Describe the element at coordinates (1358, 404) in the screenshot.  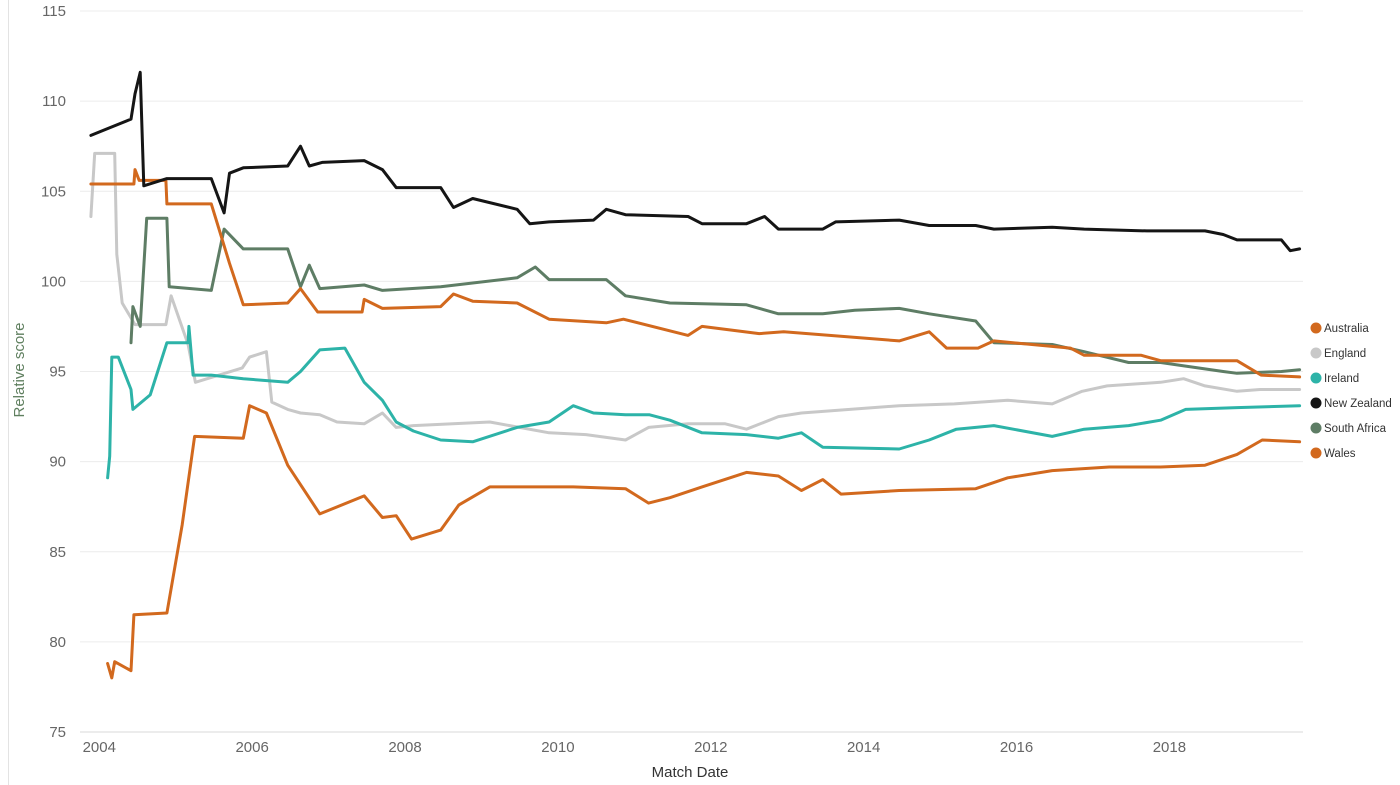
I see `legend-label: New Zealand` at that location.